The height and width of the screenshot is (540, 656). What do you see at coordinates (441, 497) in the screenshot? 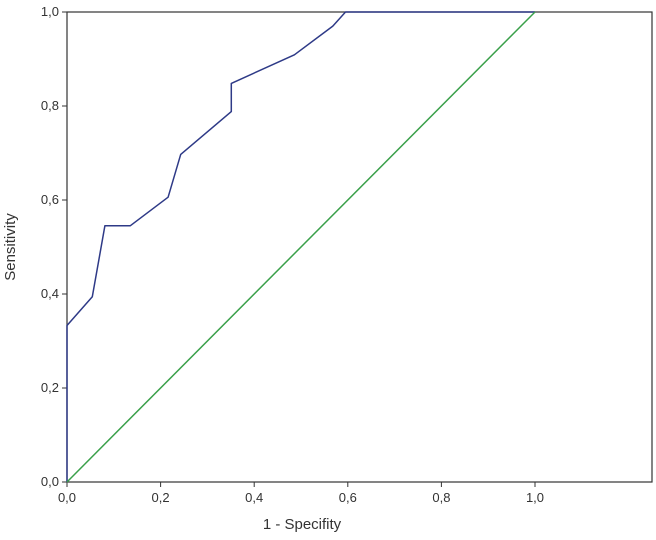
I see `x-tick-label: 0,8` at bounding box center [441, 497].